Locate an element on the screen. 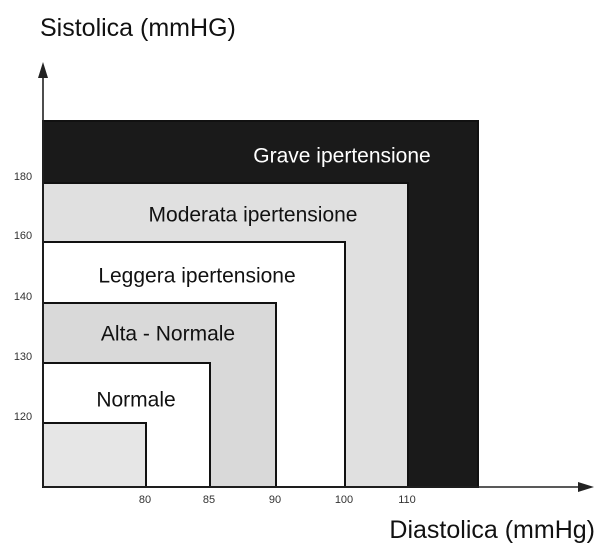  y-axis-arrow-icon is located at coordinates (43, 70).